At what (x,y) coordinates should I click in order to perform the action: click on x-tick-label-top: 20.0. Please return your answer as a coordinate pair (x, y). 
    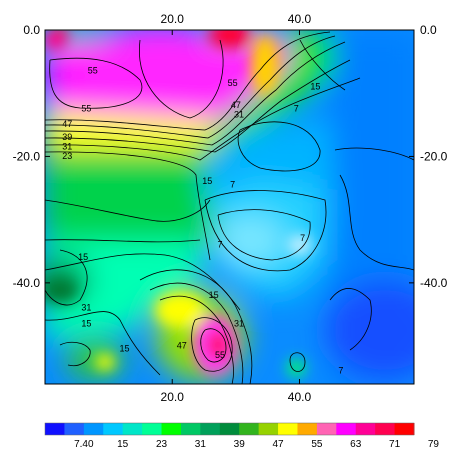
    Looking at the image, I should click on (173, 19).